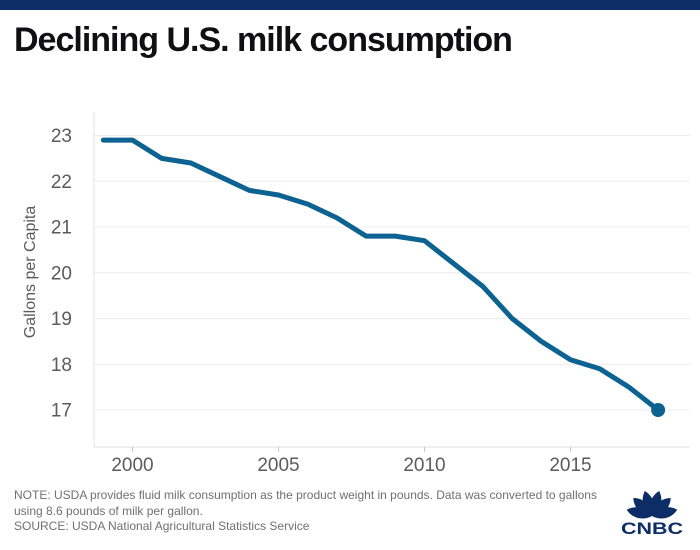 This screenshot has width=700, height=550. Describe the element at coordinates (570, 465) in the screenshot. I see `x-tick-label: 2015` at that location.